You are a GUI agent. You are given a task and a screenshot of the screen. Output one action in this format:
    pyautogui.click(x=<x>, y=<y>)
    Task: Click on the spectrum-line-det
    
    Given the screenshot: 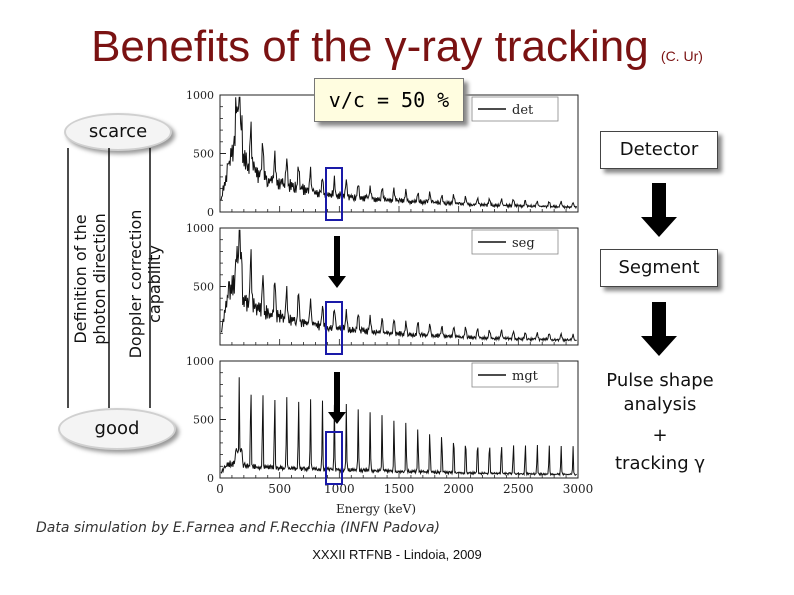 What is the action you would take?
    pyautogui.click(x=399, y=153)
    